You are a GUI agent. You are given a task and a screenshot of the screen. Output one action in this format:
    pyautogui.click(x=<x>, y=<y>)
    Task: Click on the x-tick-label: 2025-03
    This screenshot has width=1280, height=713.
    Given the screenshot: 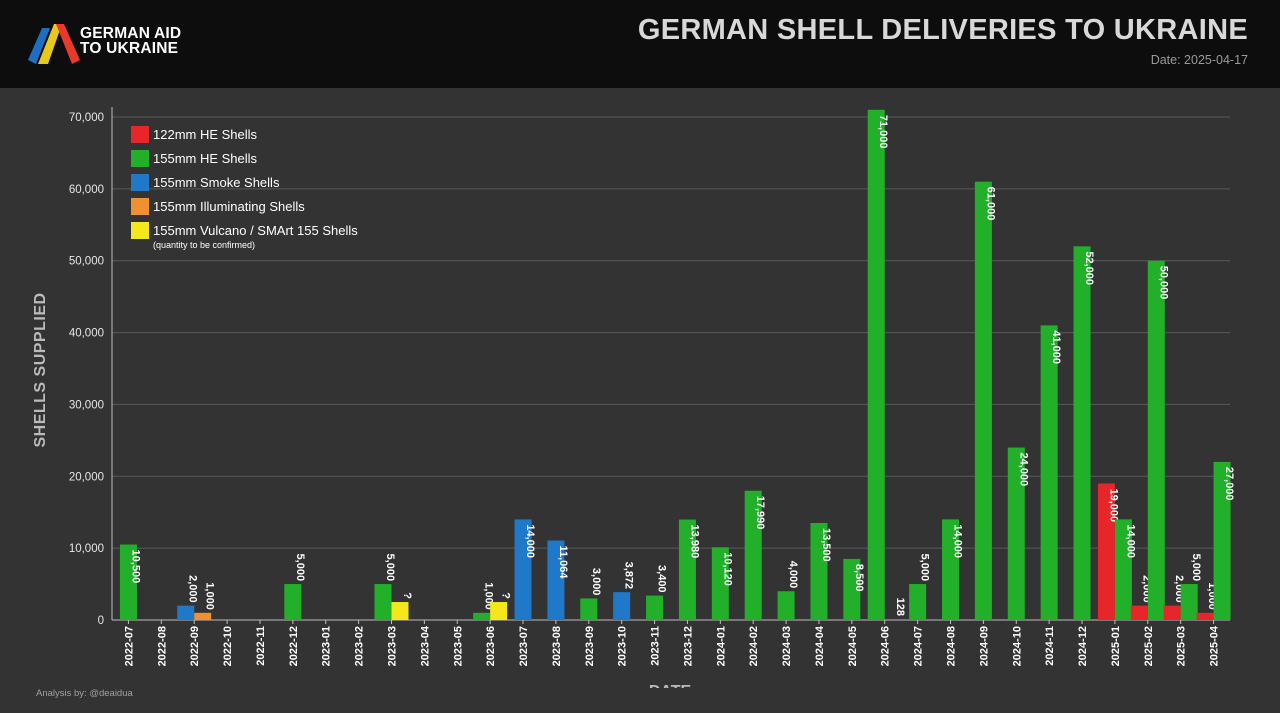 What is the action you would take?
    pyautogui.click(x=1182, y=646)
    